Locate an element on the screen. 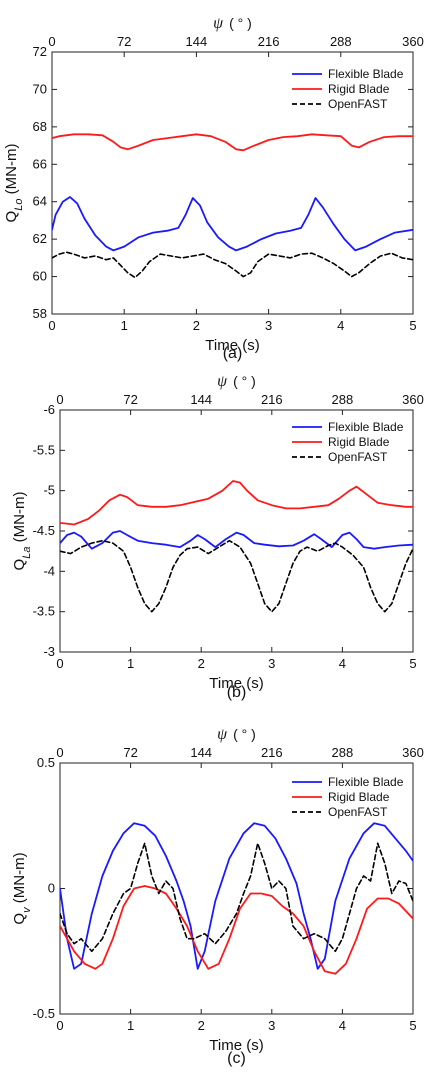 This screenshot has width=430, height=1091. y-tick-label: -6 is located at coordinates (49, 409).